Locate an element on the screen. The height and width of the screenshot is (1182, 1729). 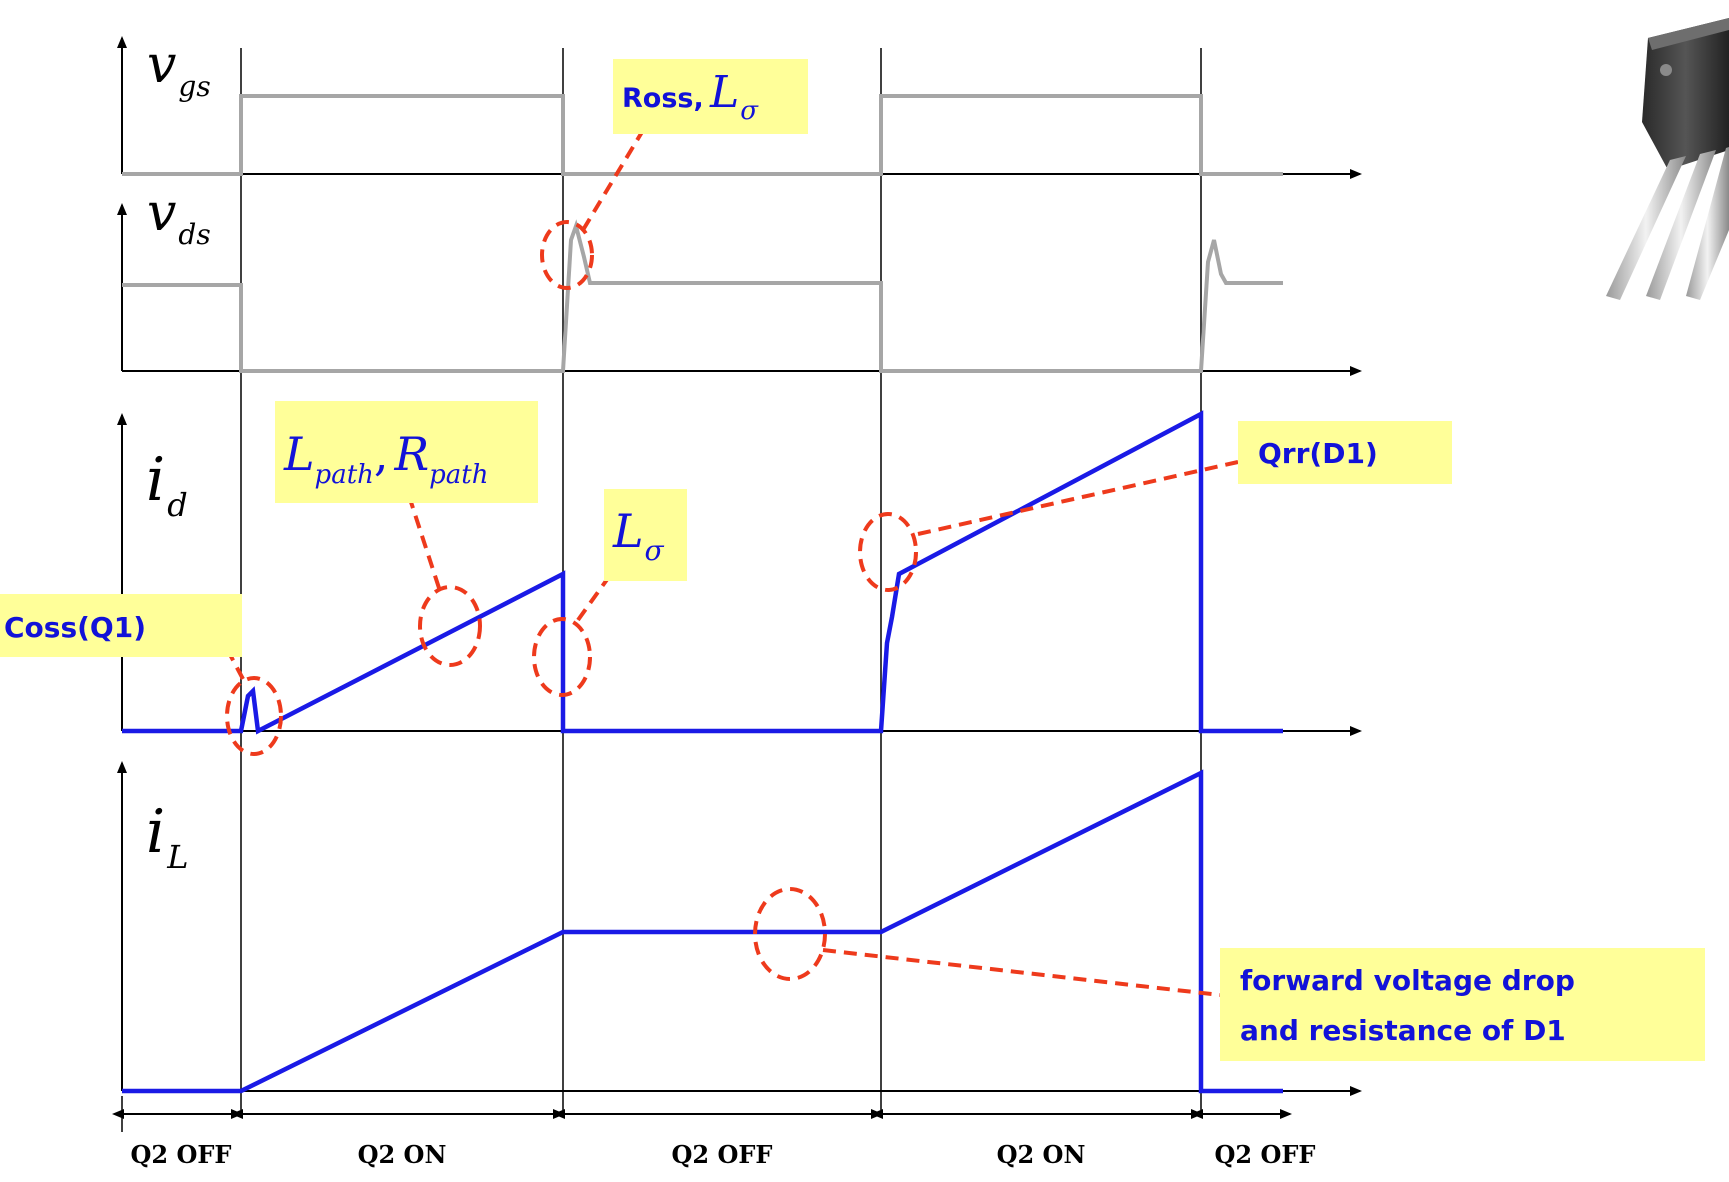
annotation-lpath-rpath: Lpath, Rpath is located at coordinates (406, 452).